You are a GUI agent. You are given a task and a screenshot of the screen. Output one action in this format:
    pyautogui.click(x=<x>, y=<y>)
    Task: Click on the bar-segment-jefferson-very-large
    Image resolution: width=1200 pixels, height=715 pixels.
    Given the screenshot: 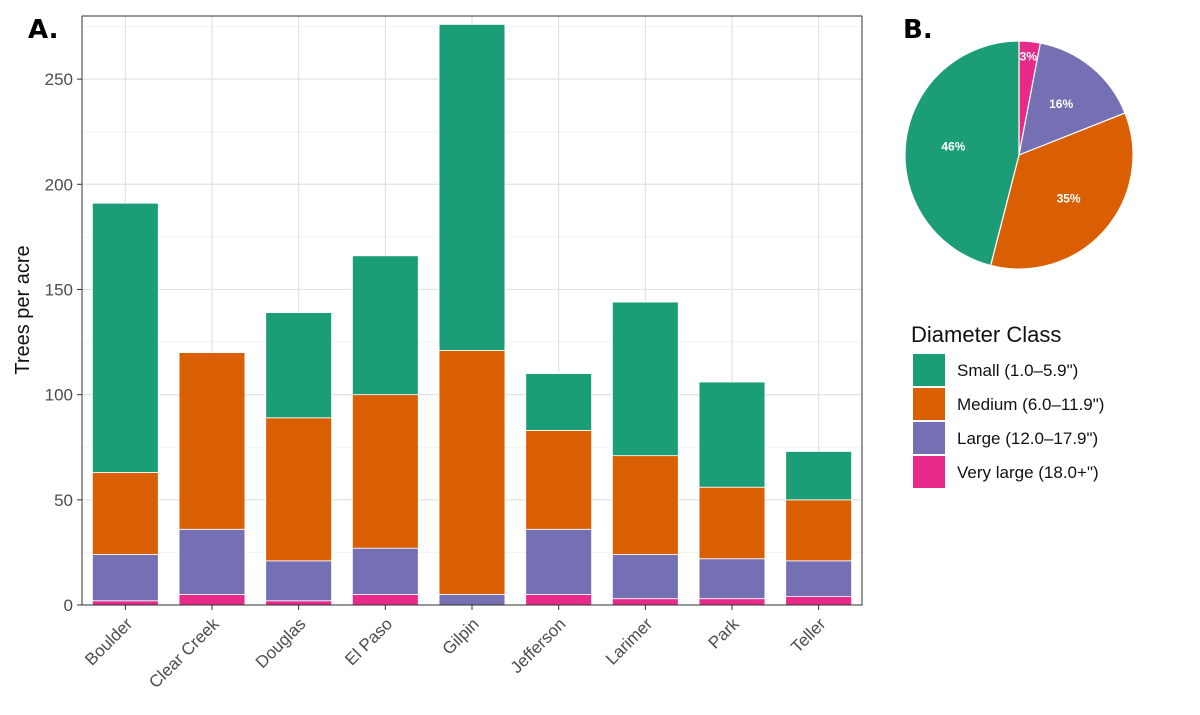 What is the action you would take?
    pyautogui.click(x=559, y=600)
    